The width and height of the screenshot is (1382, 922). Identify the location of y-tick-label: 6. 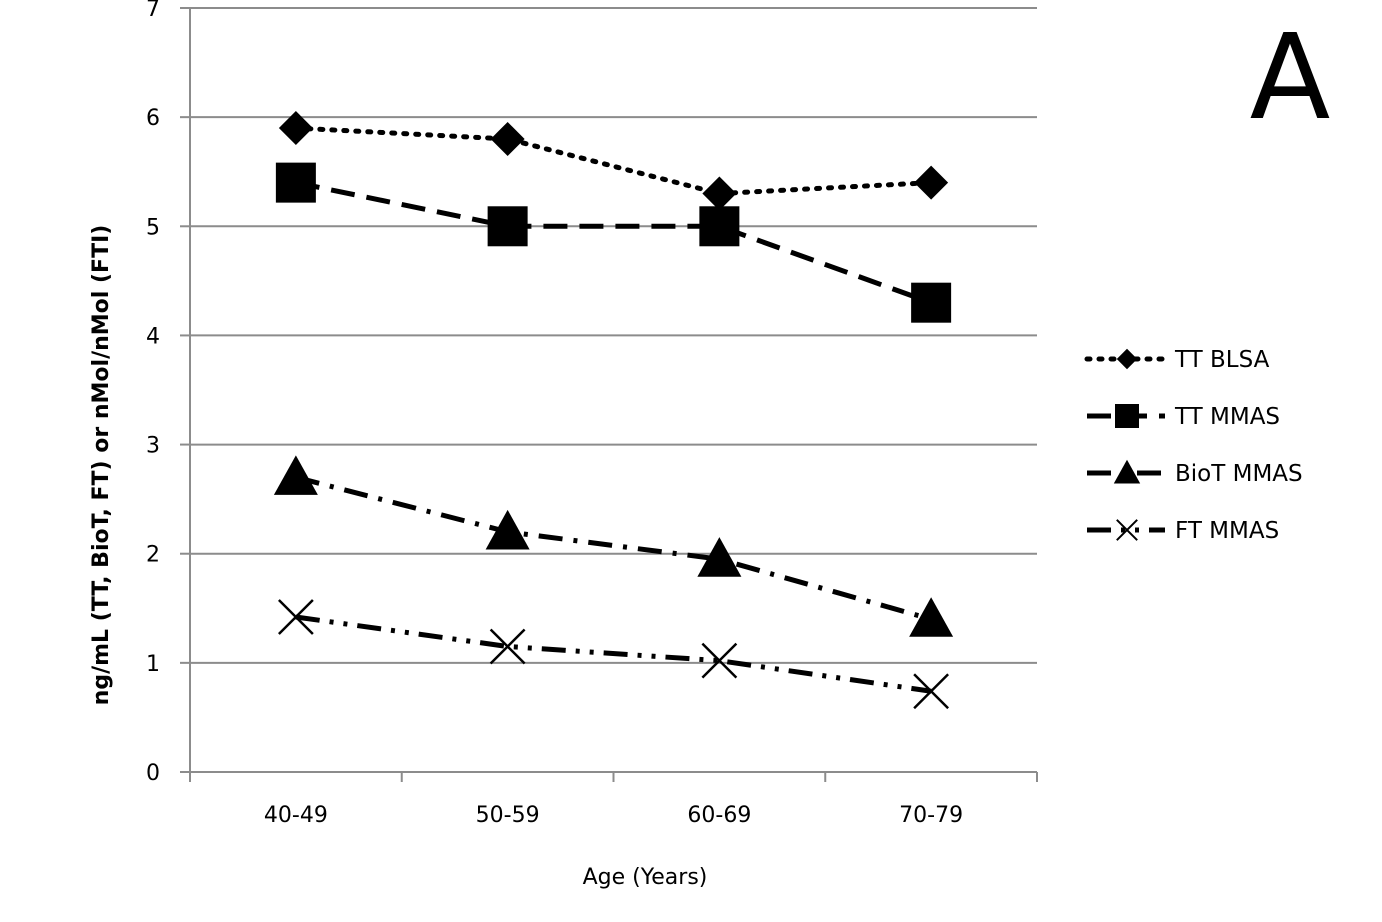
(153, 118).